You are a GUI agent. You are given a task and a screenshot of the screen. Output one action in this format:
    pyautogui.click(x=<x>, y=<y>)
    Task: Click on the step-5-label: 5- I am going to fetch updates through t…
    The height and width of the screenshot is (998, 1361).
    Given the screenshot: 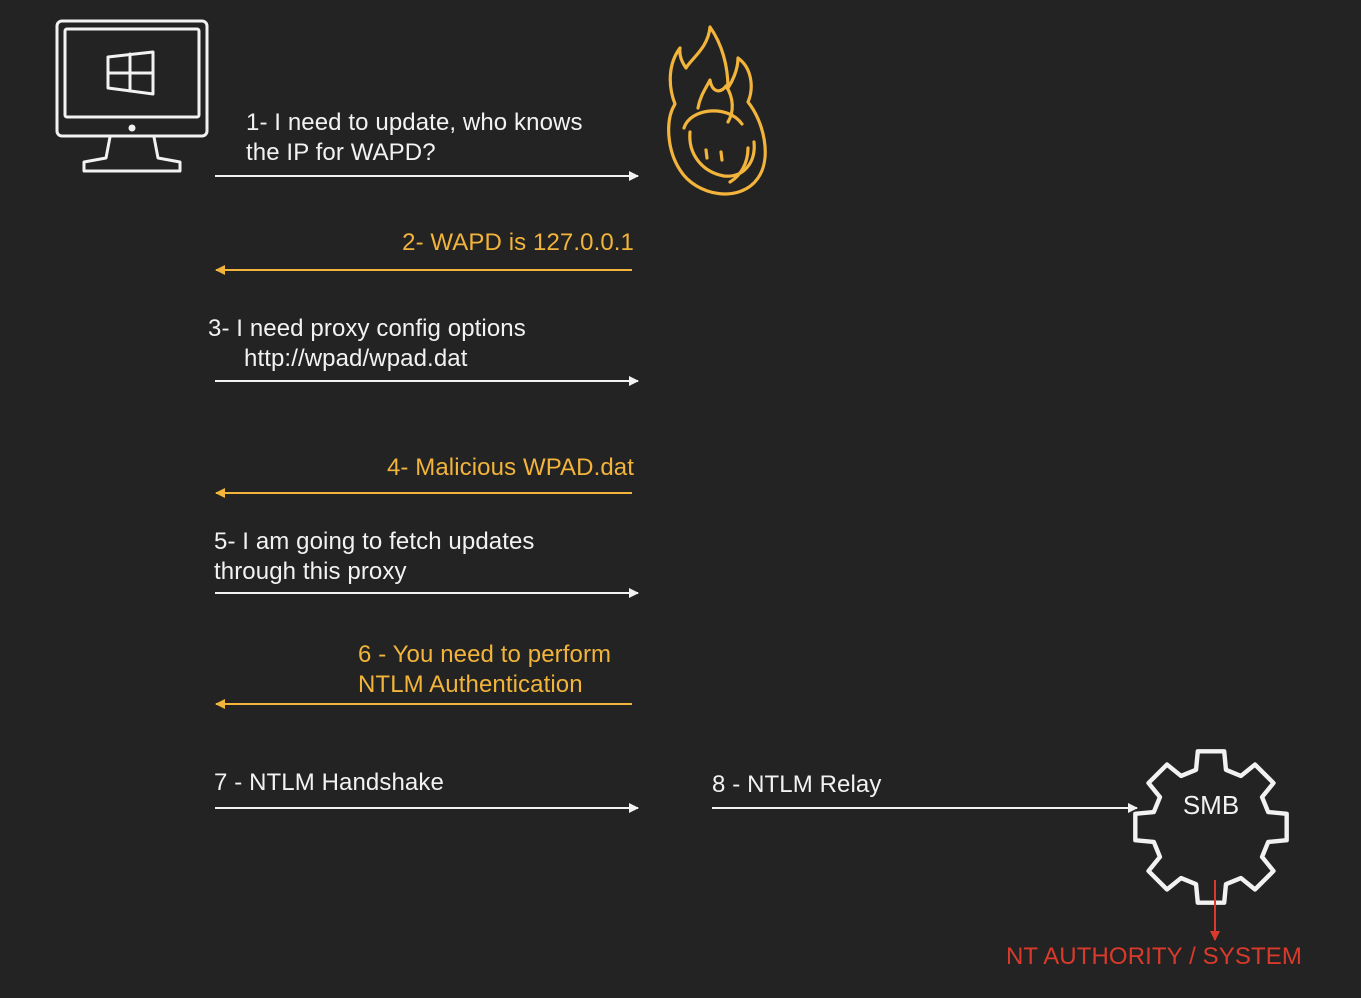 What is the action you would take?
    pyautogui.click(x=374, y=556)
    